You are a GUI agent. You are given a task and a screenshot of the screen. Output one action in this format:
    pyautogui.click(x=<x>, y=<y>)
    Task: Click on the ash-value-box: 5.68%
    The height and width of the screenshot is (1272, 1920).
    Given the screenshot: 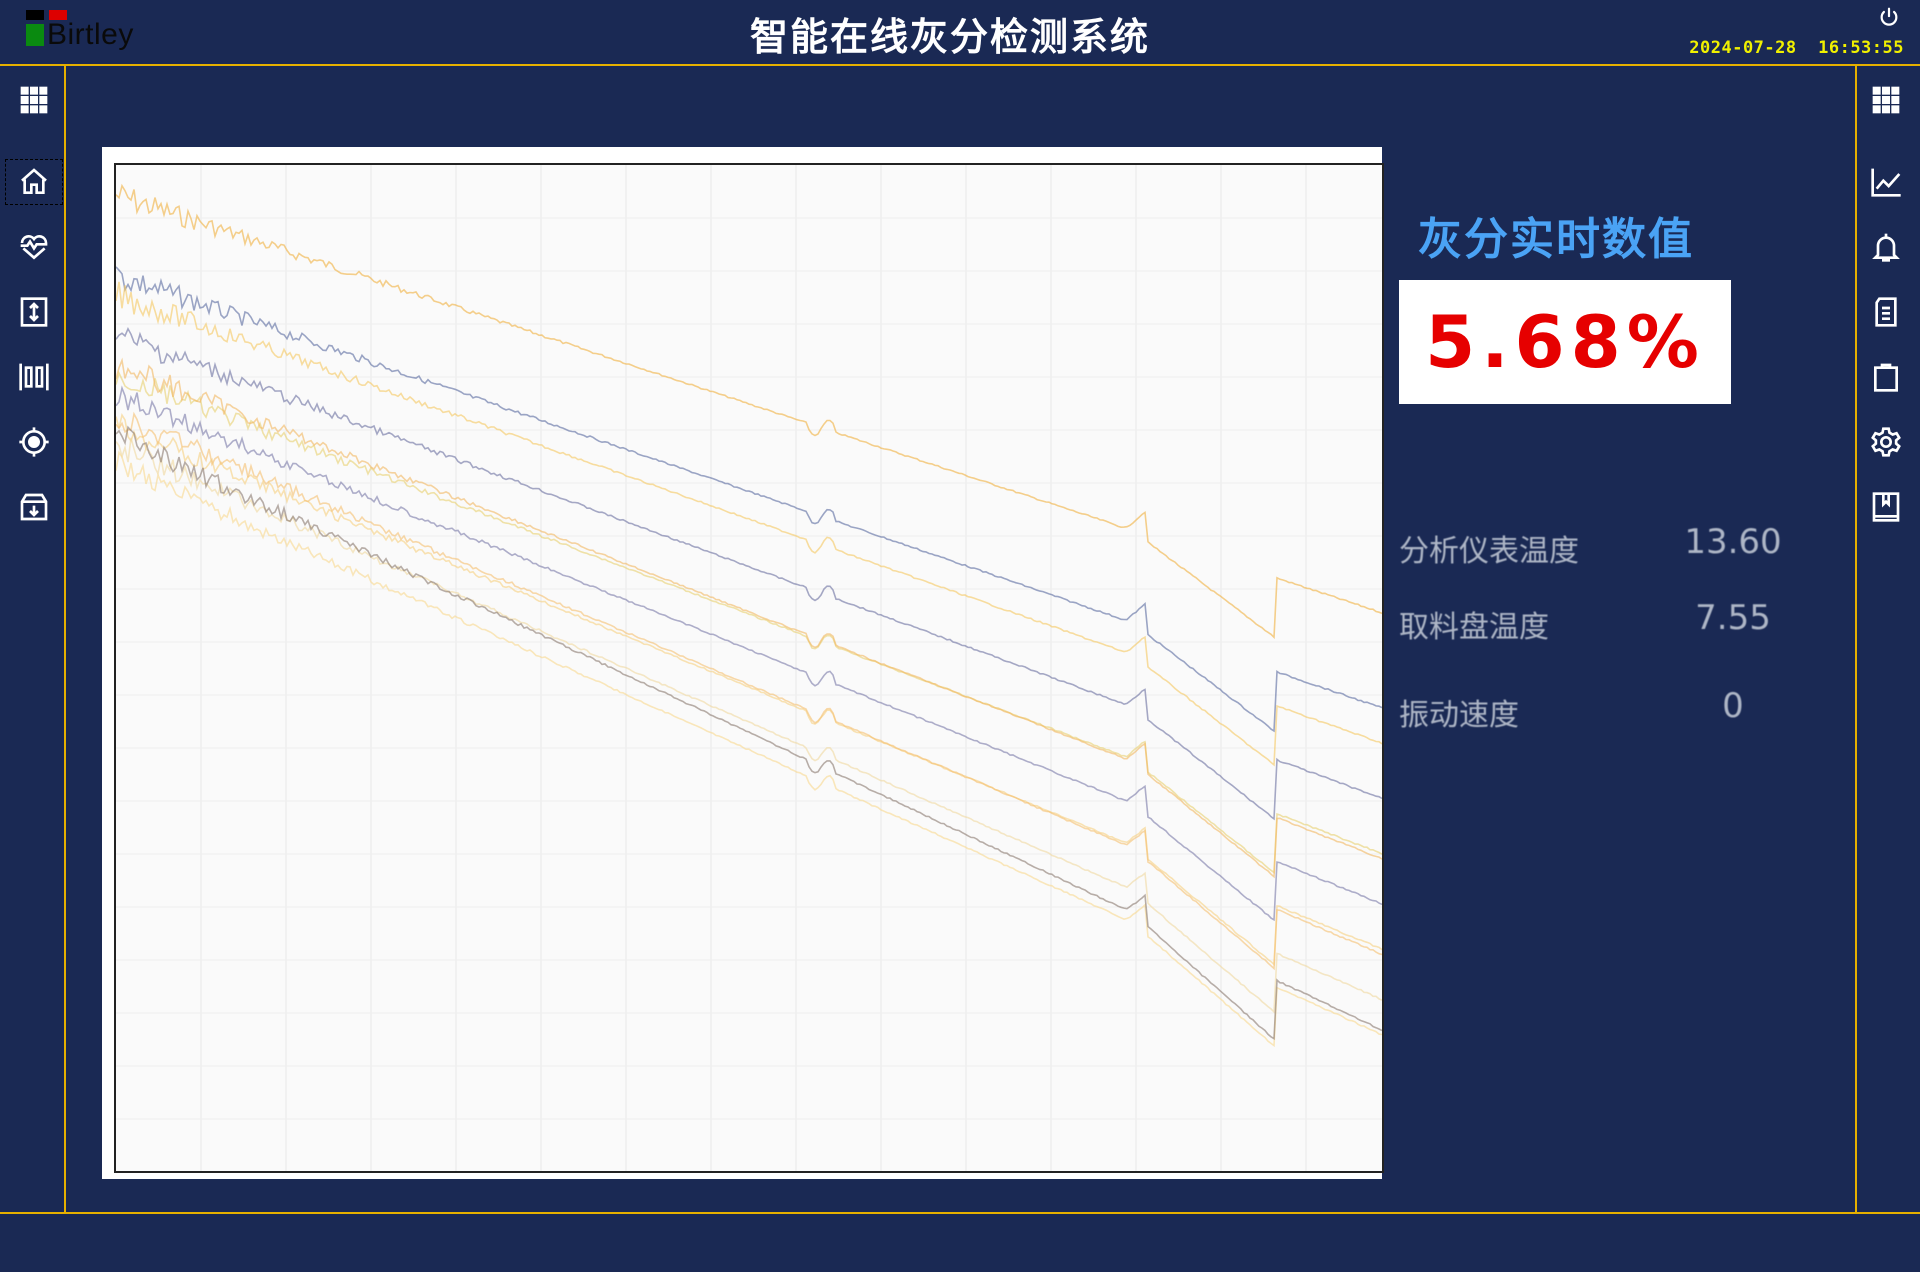 What is the action you would take?
    pyautogui.click(x=1565, y=342)
    